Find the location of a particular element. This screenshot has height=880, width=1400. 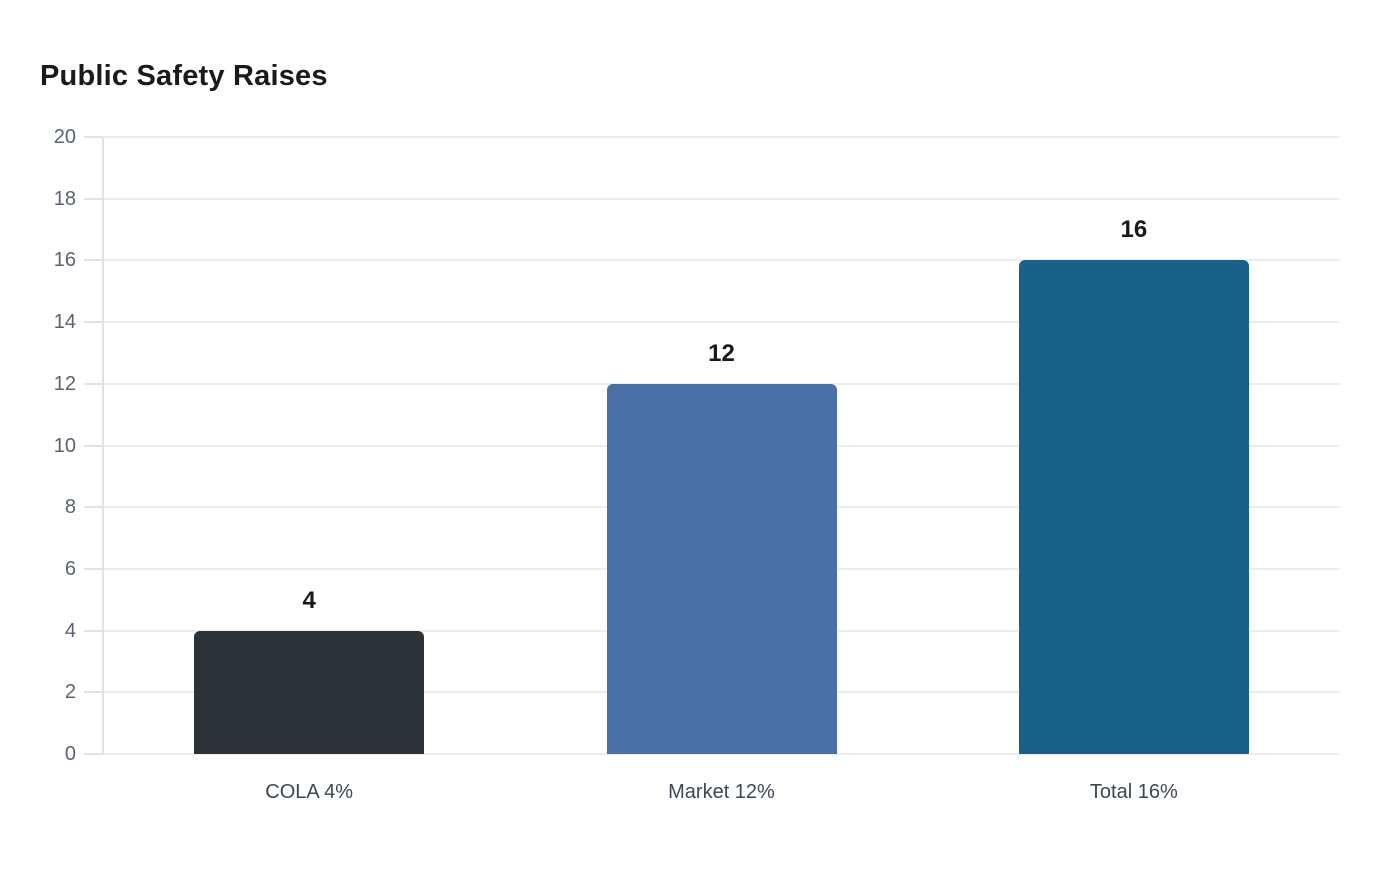

y-tick-label: 4 is located at coordinates (70, 630).